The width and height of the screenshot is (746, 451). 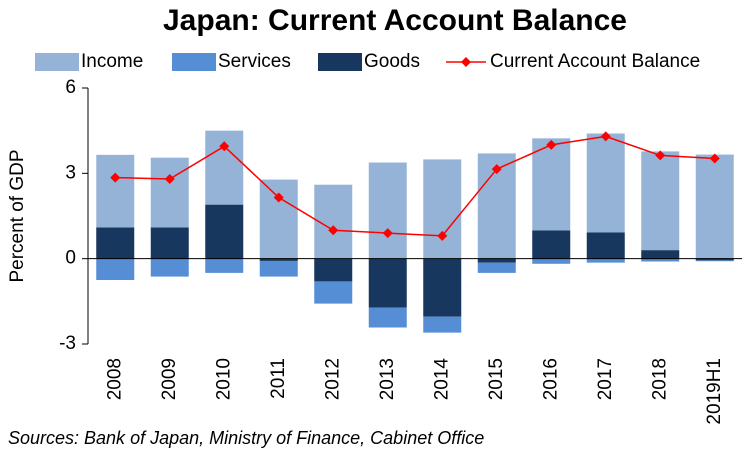 I want to click on y-tick-label: -3, so click(x=67, y=343).